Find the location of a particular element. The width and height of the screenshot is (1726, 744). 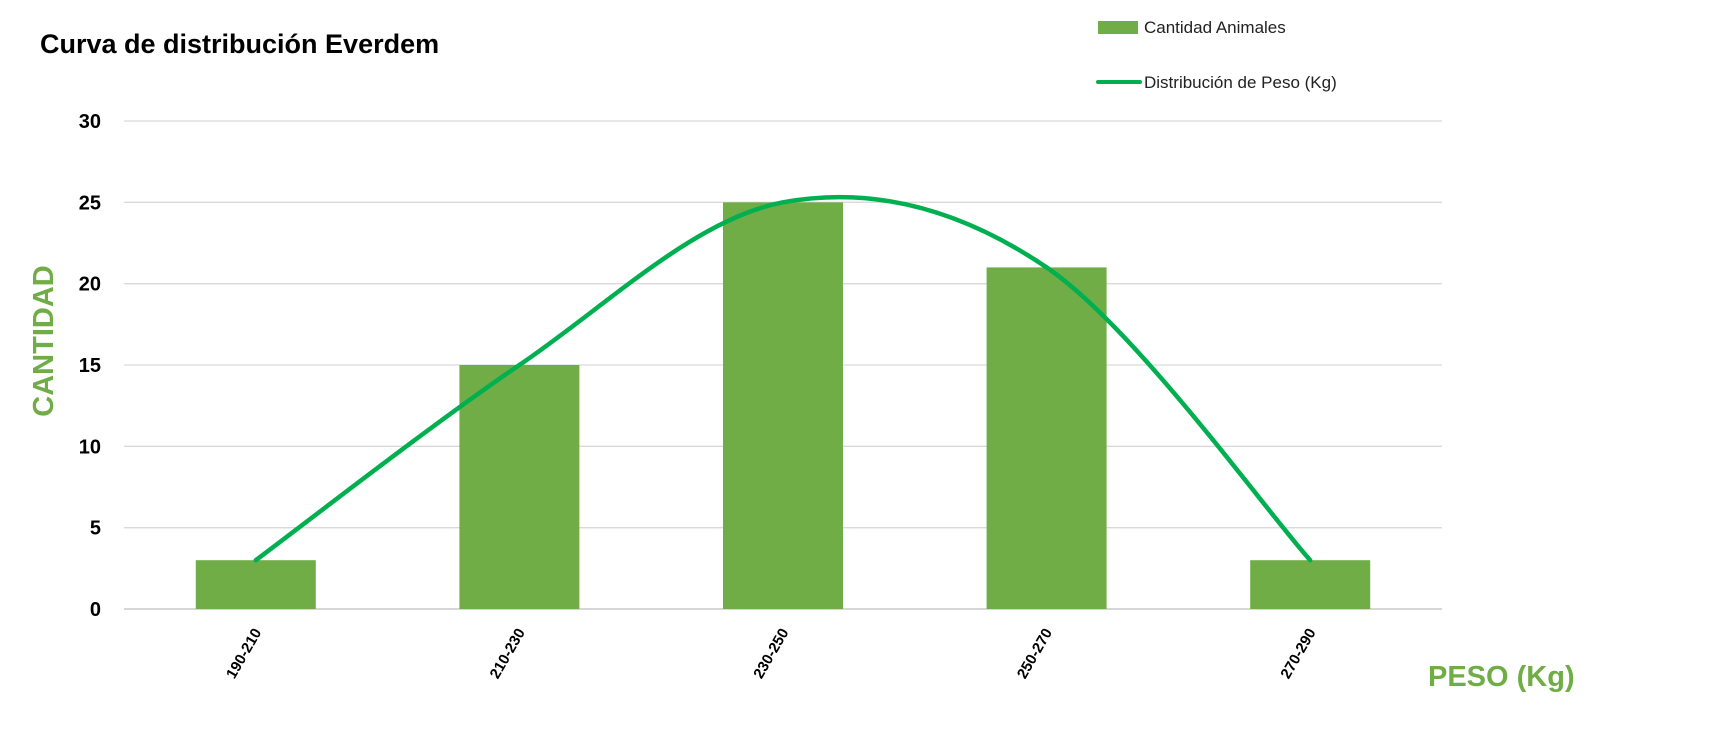

y-axis-ticks: 0 5 10 15 20 25 30 is located at coordinates (90, 366).